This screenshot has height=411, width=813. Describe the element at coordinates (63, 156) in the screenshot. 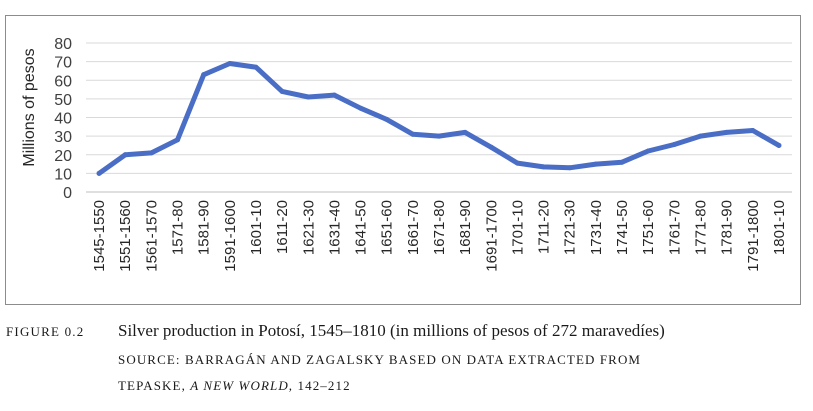

I see `y-tick-label: 20` at that location.